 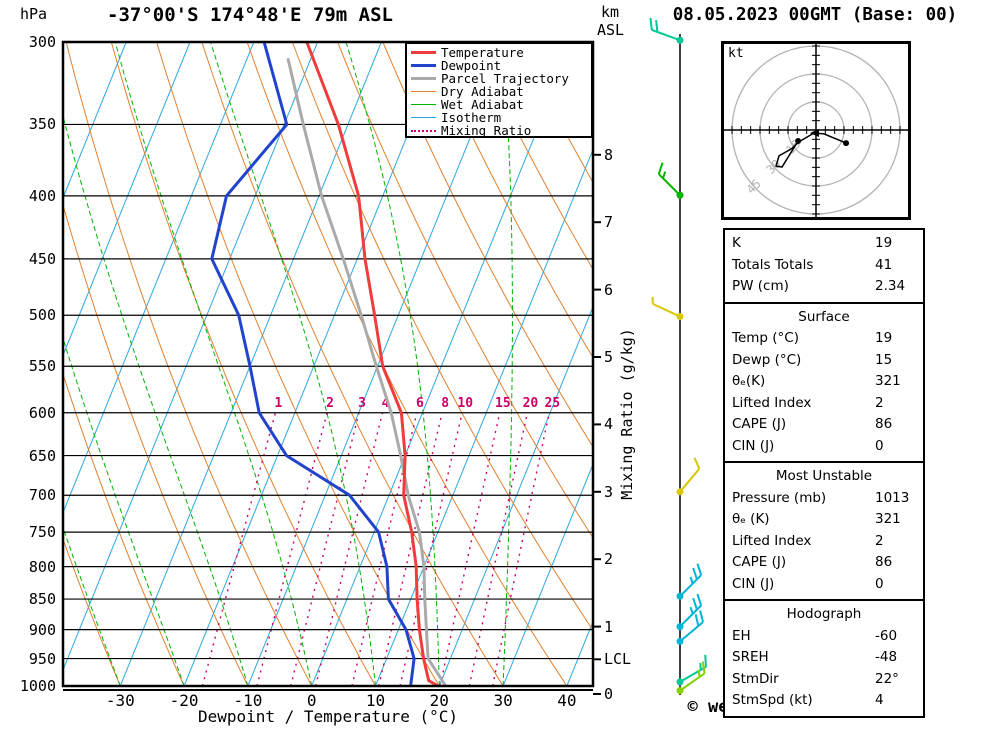 What do you see at coordinates (42, 258) in the screenshot?
I see `pressure-tick-label: 450` at bounding box center [42, 258].